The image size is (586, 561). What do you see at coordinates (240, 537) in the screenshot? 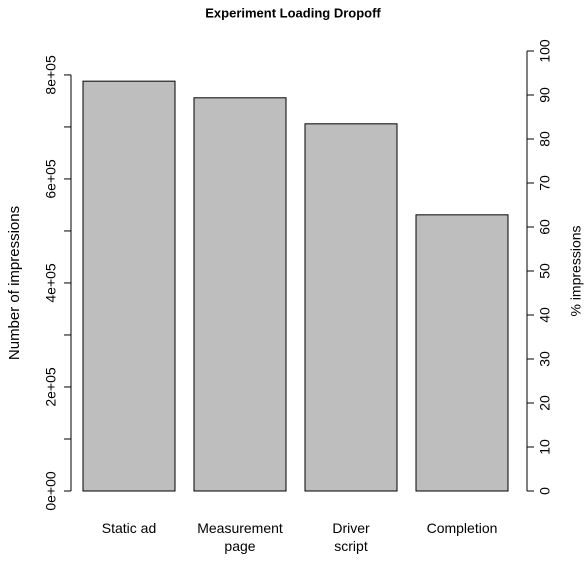
I see `x-tick-label: Measurement page` at bounding box center [240, 537].